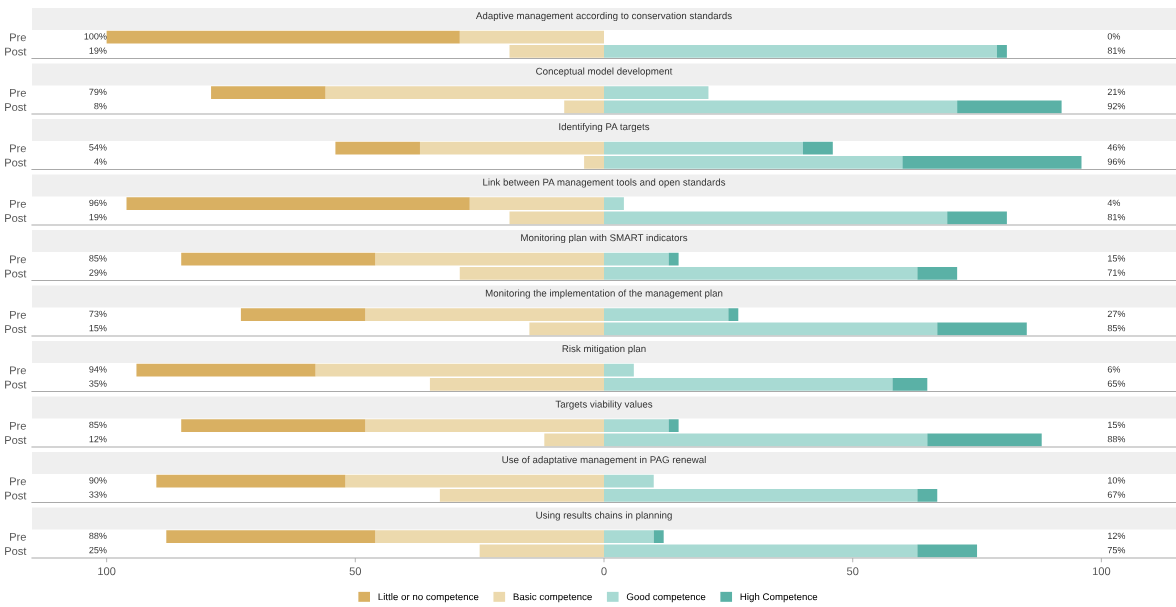 The width and height of the screenshot is (1176, 607). What do you see at coordinates (604, 516) in the screenshot?
I see `chart-title: Using results chains in planning` at bounding box center [604, 516].